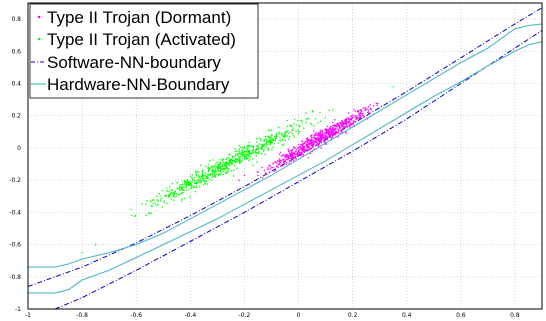 The width and height of the screenshot is (546, 321). Describe the element at coordinates (299, 315) in the screenshot. I see `x-tick-label: 0` at that location.